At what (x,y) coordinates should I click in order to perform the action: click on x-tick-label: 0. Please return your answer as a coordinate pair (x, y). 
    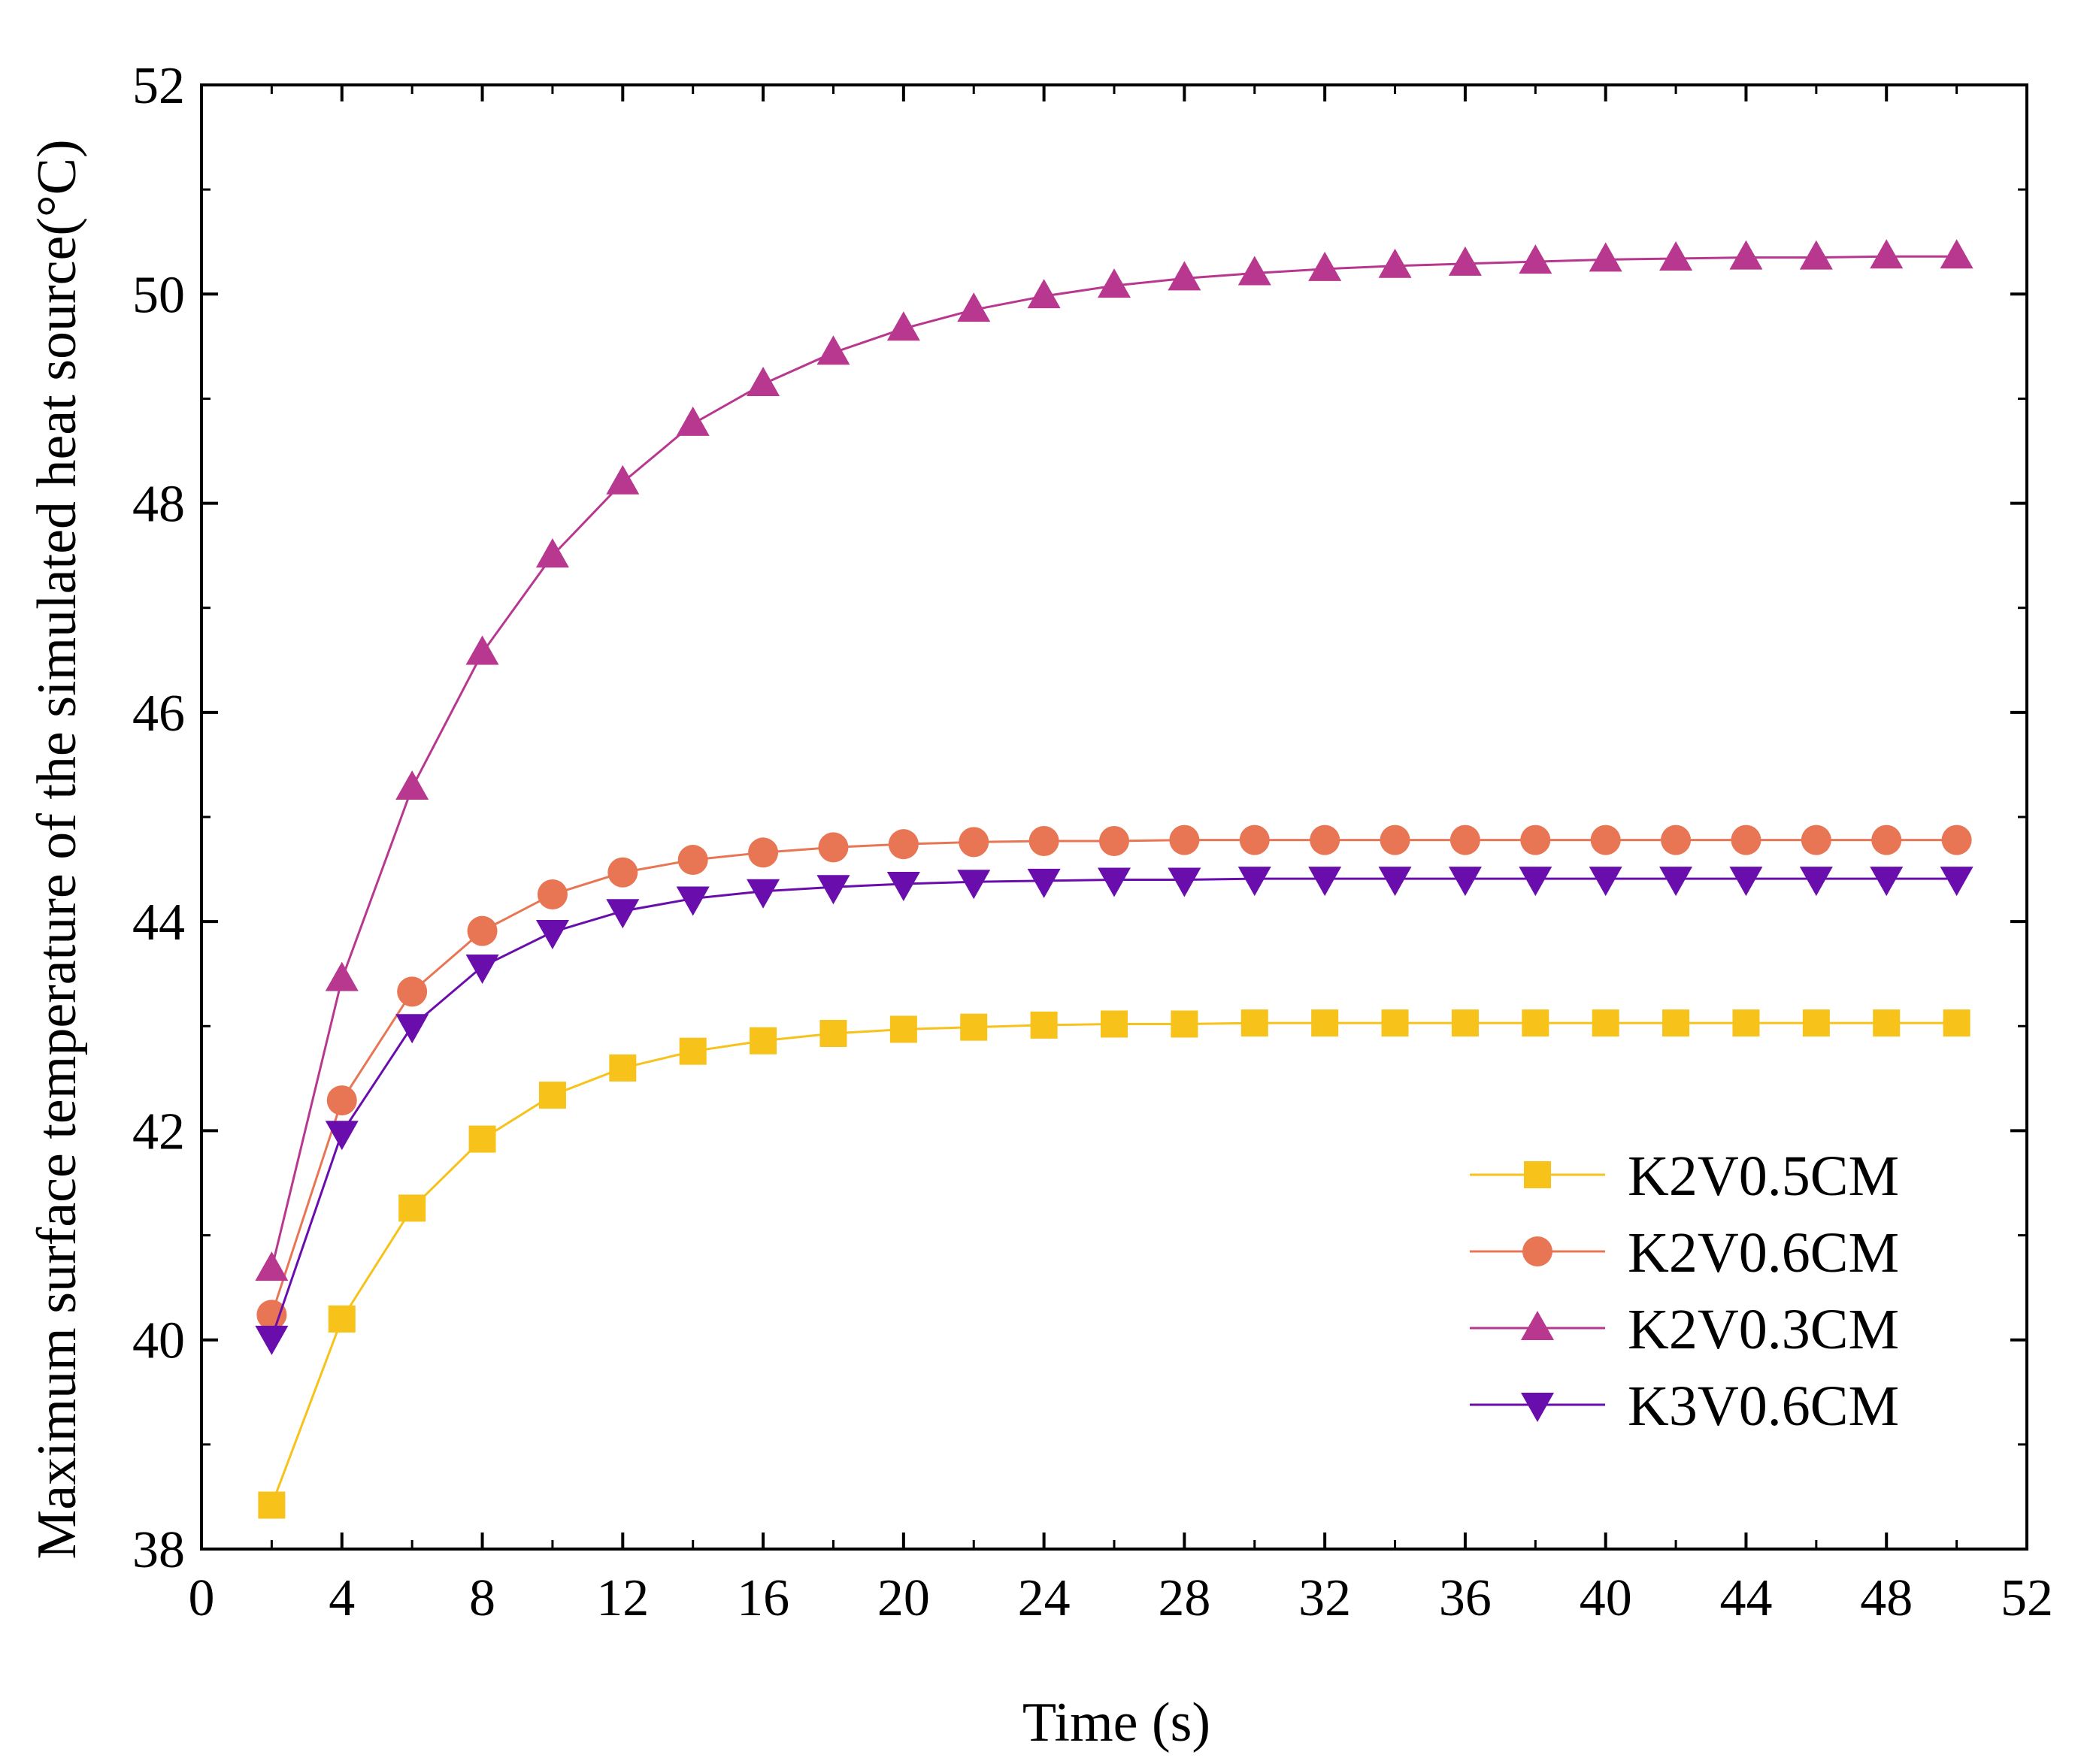
    Looking at the image, I should click on (202, 1598).